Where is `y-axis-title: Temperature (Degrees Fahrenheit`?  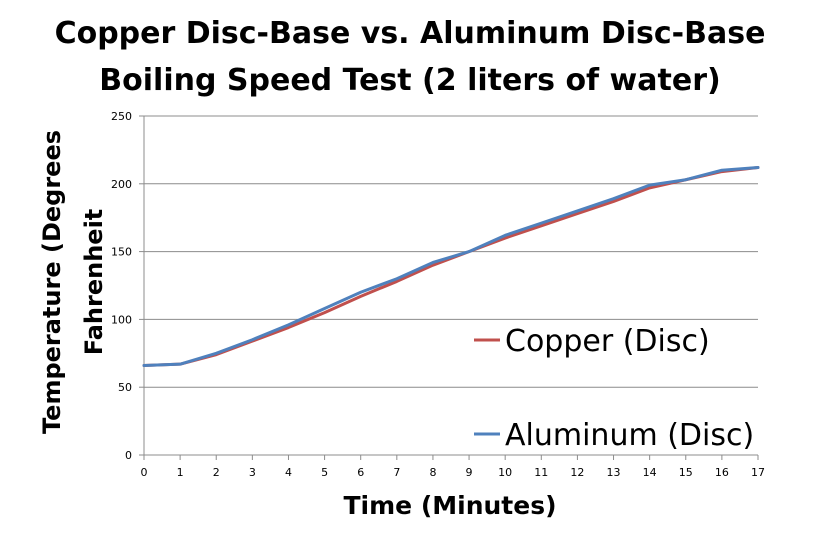 y-axis-title: Temperature (Degrees Fahrenheit is located at coordinates (73, 282).